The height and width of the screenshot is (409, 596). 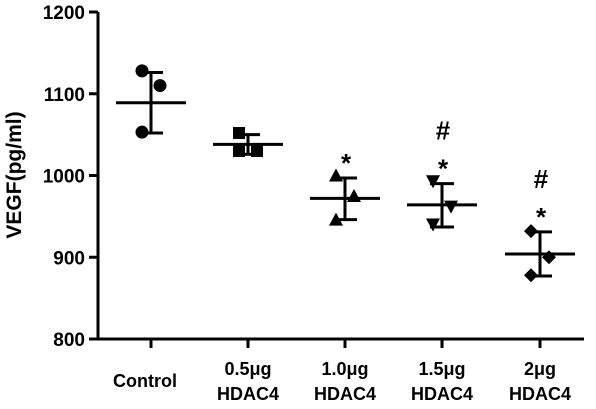 What do you see at coordinates (69, 258) in the screenshot?
I see `y-tick-label: 900` at bounding box center [69, 258].